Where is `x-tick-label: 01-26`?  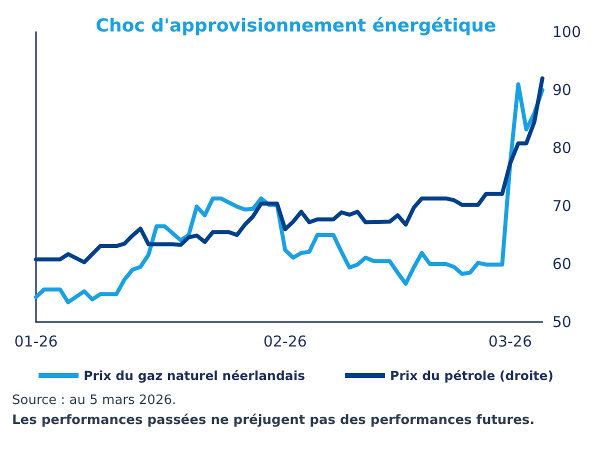
x-tick-label: 01-26 is located at coordinates (36, 341).